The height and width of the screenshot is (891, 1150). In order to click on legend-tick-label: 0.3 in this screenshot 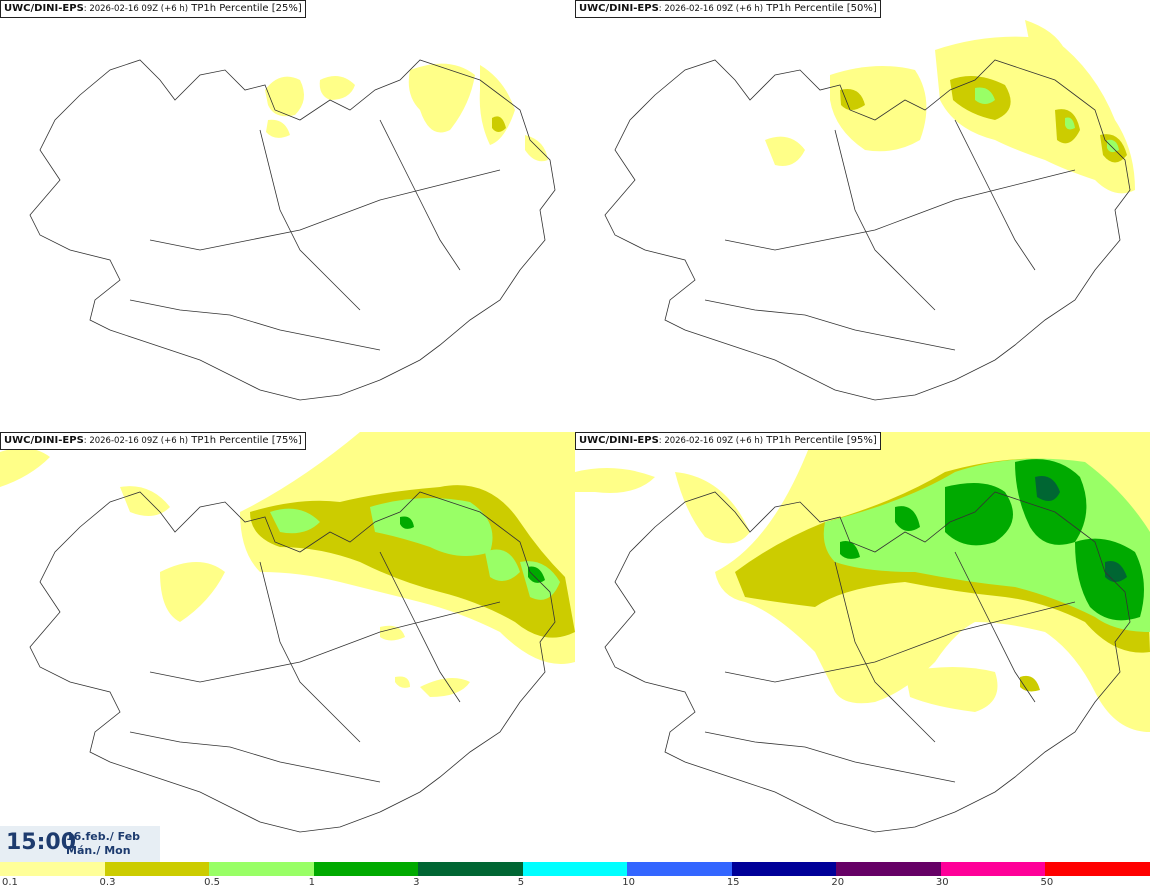, I will do `click(107, 882)`.